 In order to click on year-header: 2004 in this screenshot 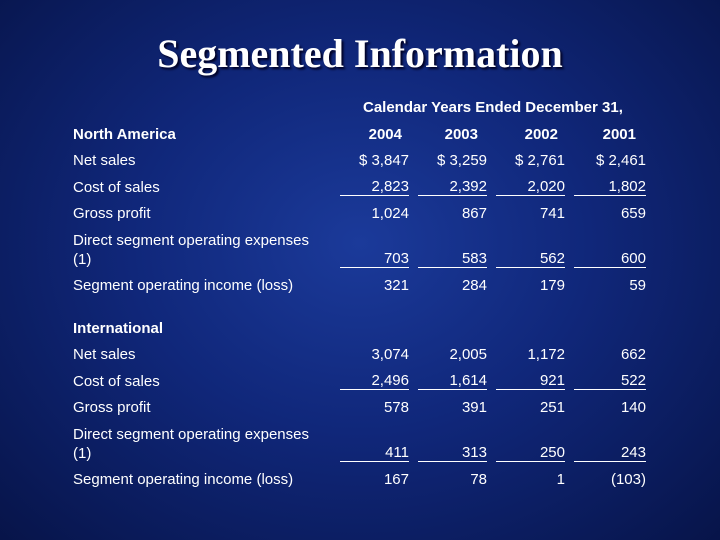, I will do `click(385, 134)`.